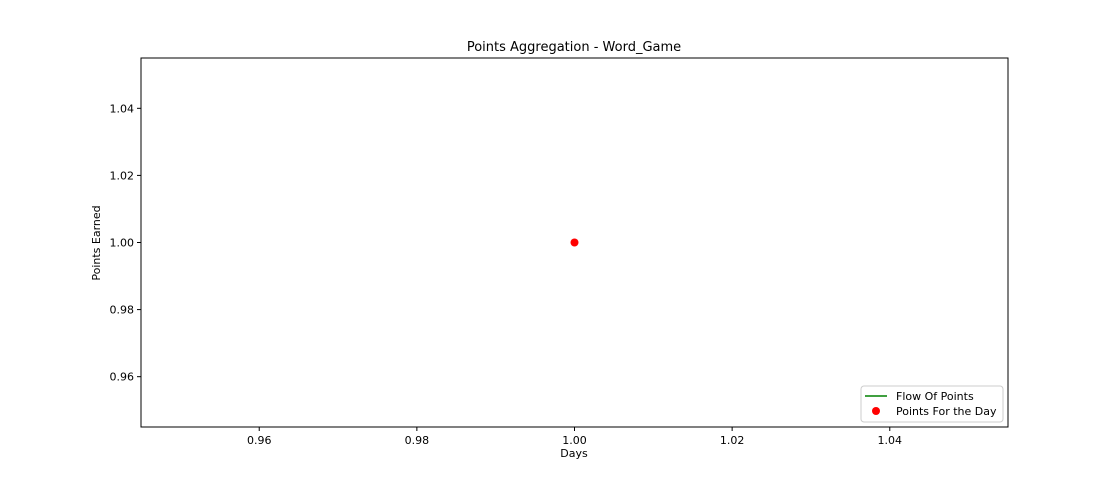 Image resolution: width=1120 pixels, height=484 pixels. What do you see at coordinates (417, 440) in the screenshot?
I see `x-tick-label: 0.98` at bounding box center [417, 440].